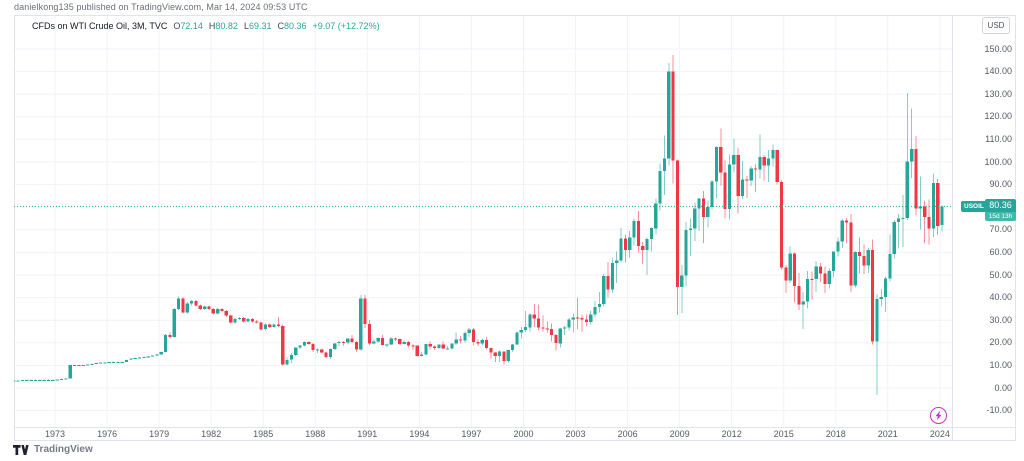  Describe the element at coordinates (1000, 364) in the screenshot. I see `price-tick-label: 10.00` at that location.